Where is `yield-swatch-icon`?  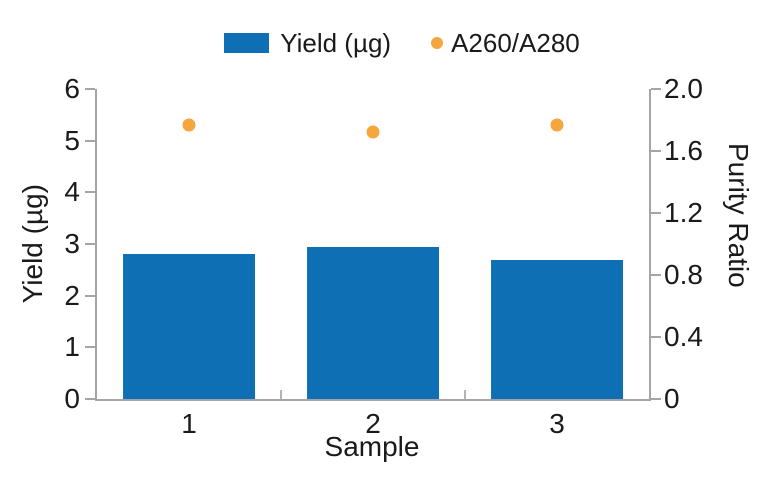 yield-swatch-icon is located at coordinates (247, 43).